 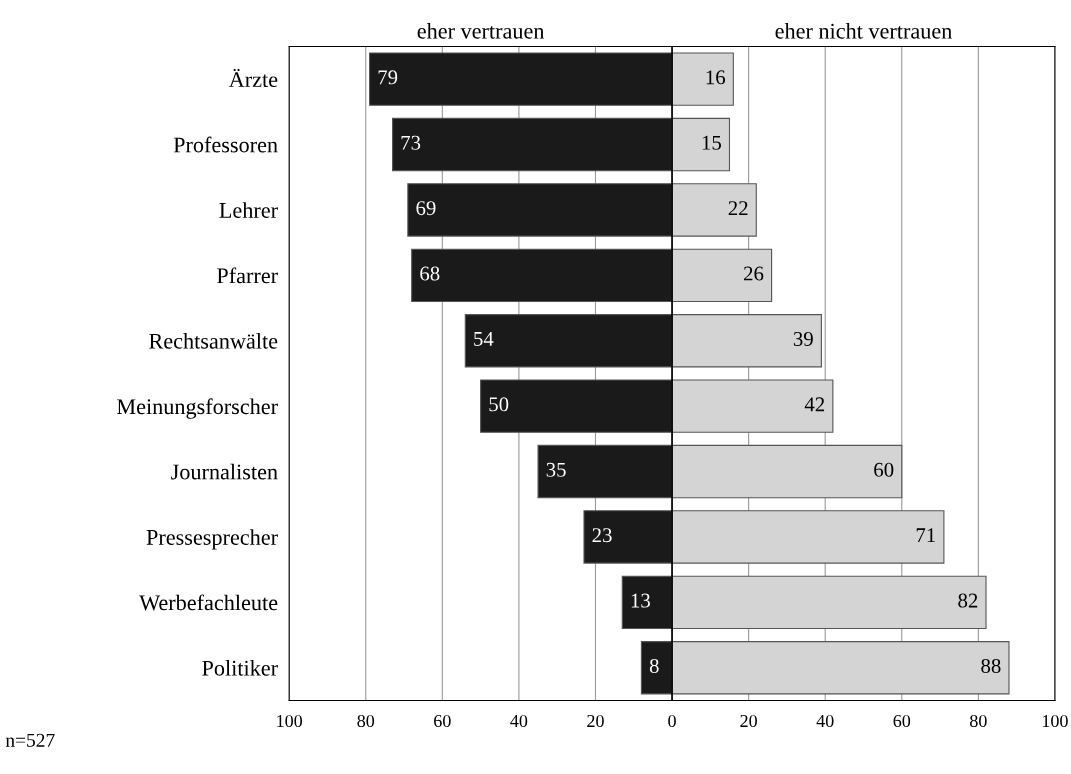 What do you see at coordinates (224, 471) in the screenshot?
I see `y-tick-label: Journalisten` at bounding box center [224, 471].